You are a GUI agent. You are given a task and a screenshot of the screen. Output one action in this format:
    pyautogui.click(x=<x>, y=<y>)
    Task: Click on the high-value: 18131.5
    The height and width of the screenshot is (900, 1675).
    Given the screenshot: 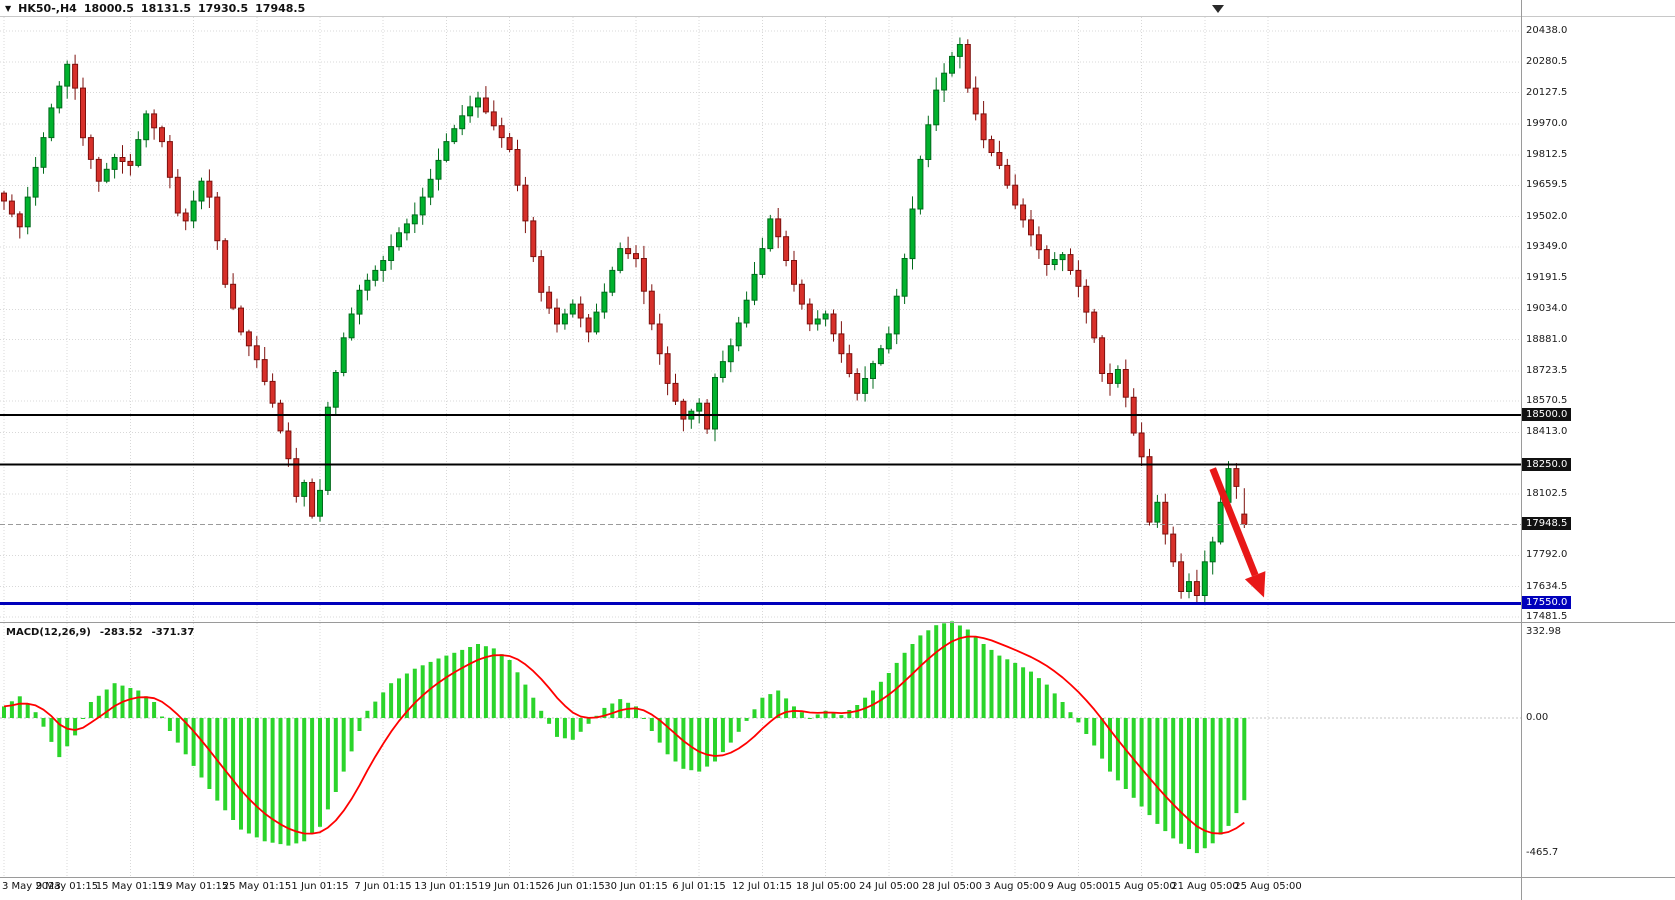 What is the action you would take?
    pyautogui.click(x=166, y=8)
    